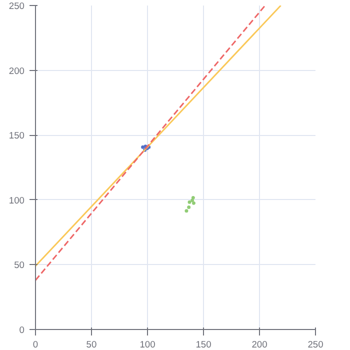 This screenshot has height=350, width=350. Describe the element at coordinates (22, 330) in the screenshot. I see `y-tick-label: 0` at that location.